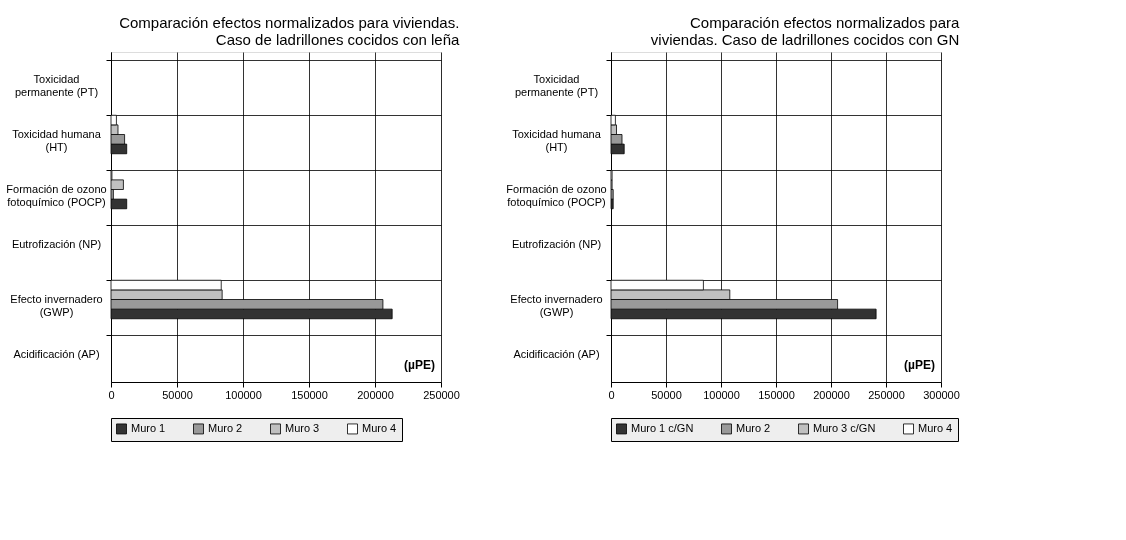 The width and height of the screenshot is (1126, 540). What do you see at coordinates (844, 427) in the screenshot?
I see `legend-label: Muro 3 c/GN` at bounding box center [844, 427].